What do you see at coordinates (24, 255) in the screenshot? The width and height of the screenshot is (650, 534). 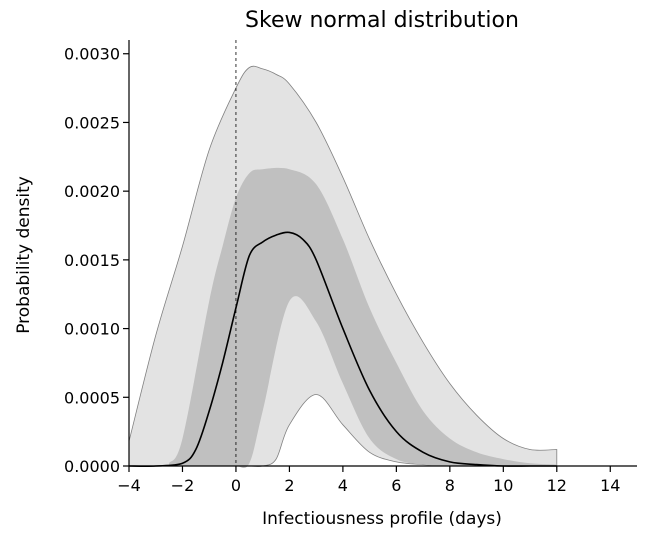 I see `y-axis-label: Probability density` at bounding box center [24, 255].